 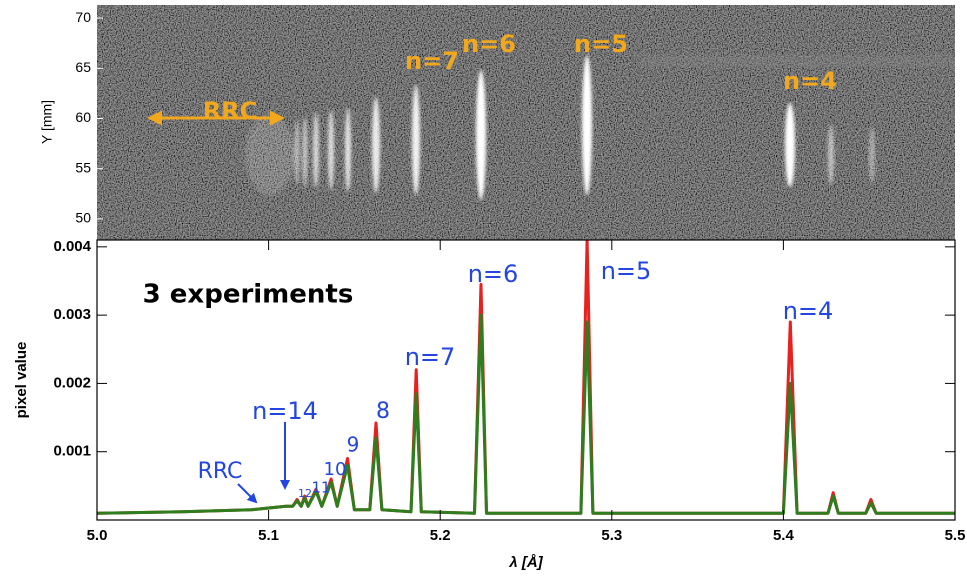 What do you see at coordinates (97, 535) in the screenshot?
I see `x-tick-label: 5.0` at bounding box center [97, 535].